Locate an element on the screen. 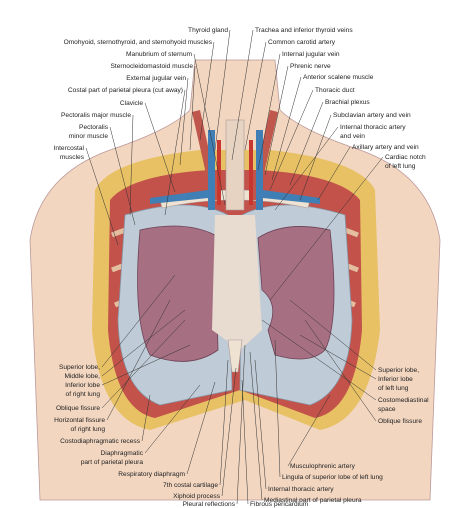  label: and vein is located at coordinates (352, 136).